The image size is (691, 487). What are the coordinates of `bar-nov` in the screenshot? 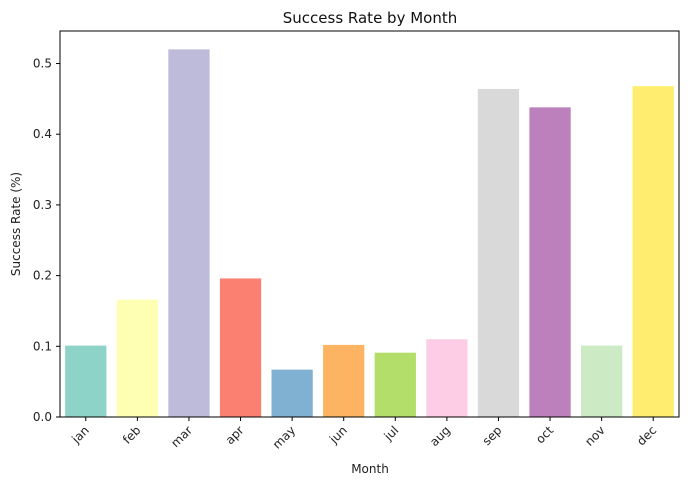 It's located at (601, 381).